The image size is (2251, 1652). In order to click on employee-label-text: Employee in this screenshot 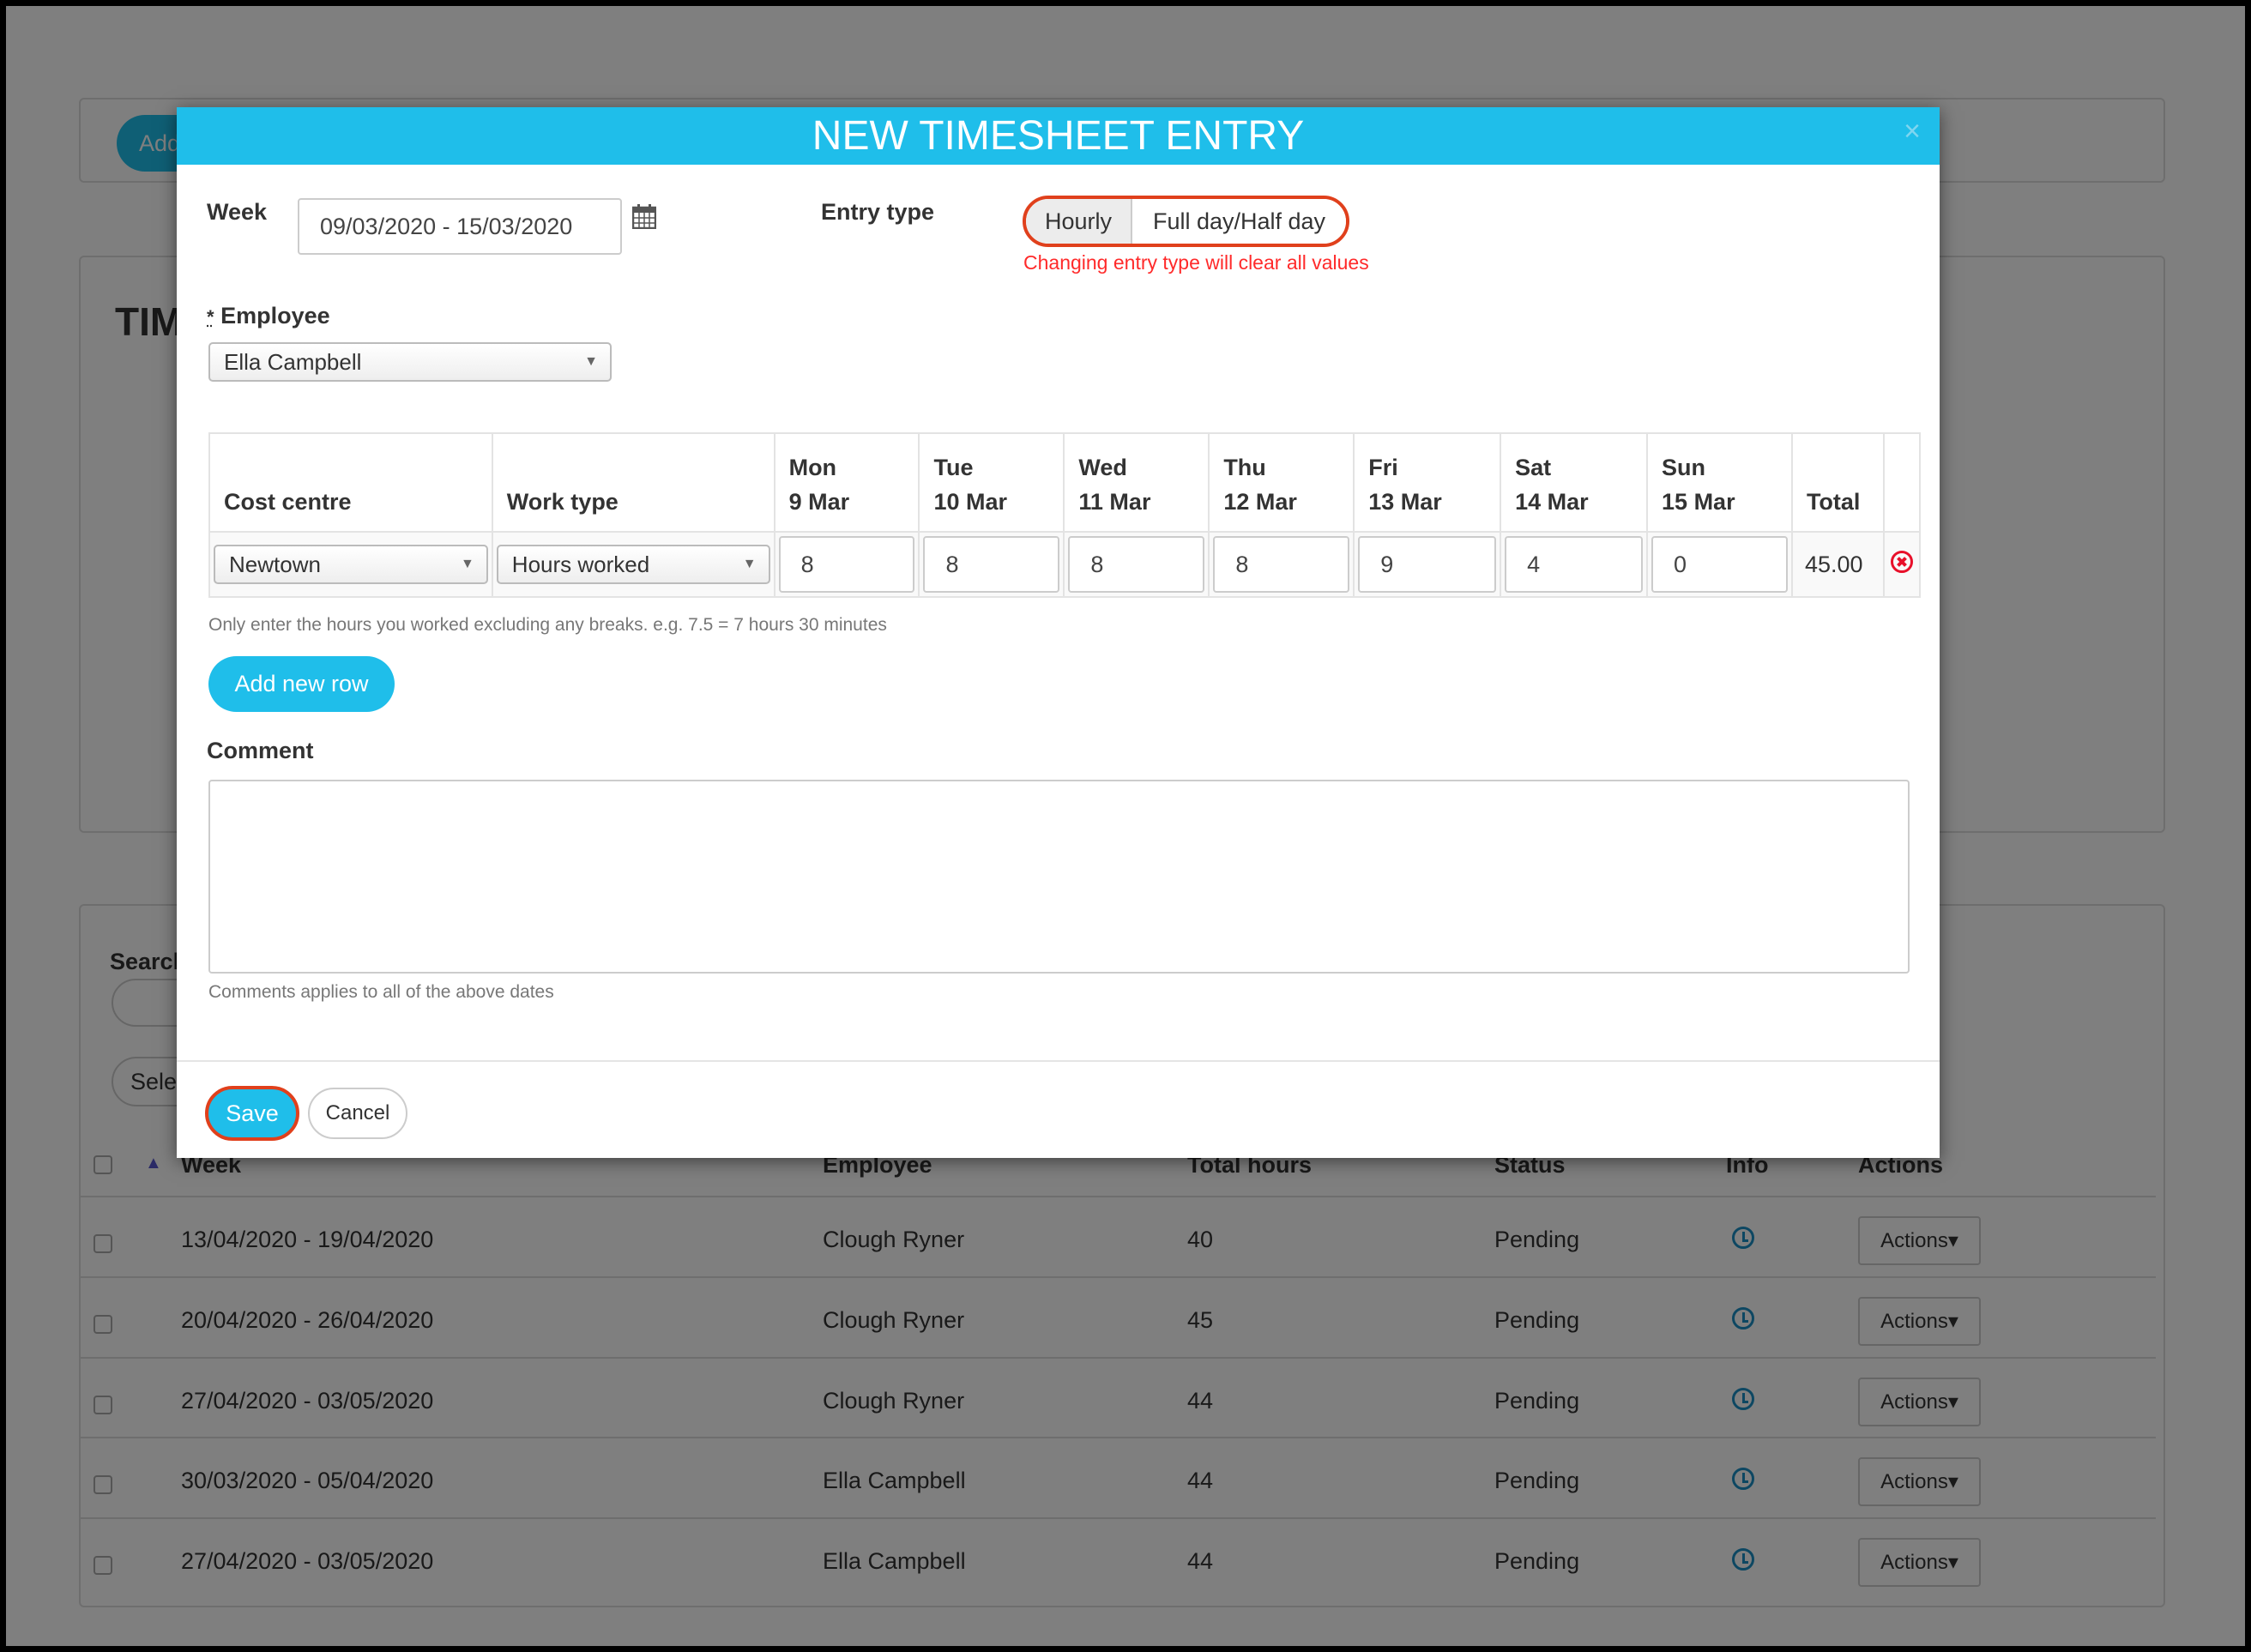, I will do `click(275, 316)`.